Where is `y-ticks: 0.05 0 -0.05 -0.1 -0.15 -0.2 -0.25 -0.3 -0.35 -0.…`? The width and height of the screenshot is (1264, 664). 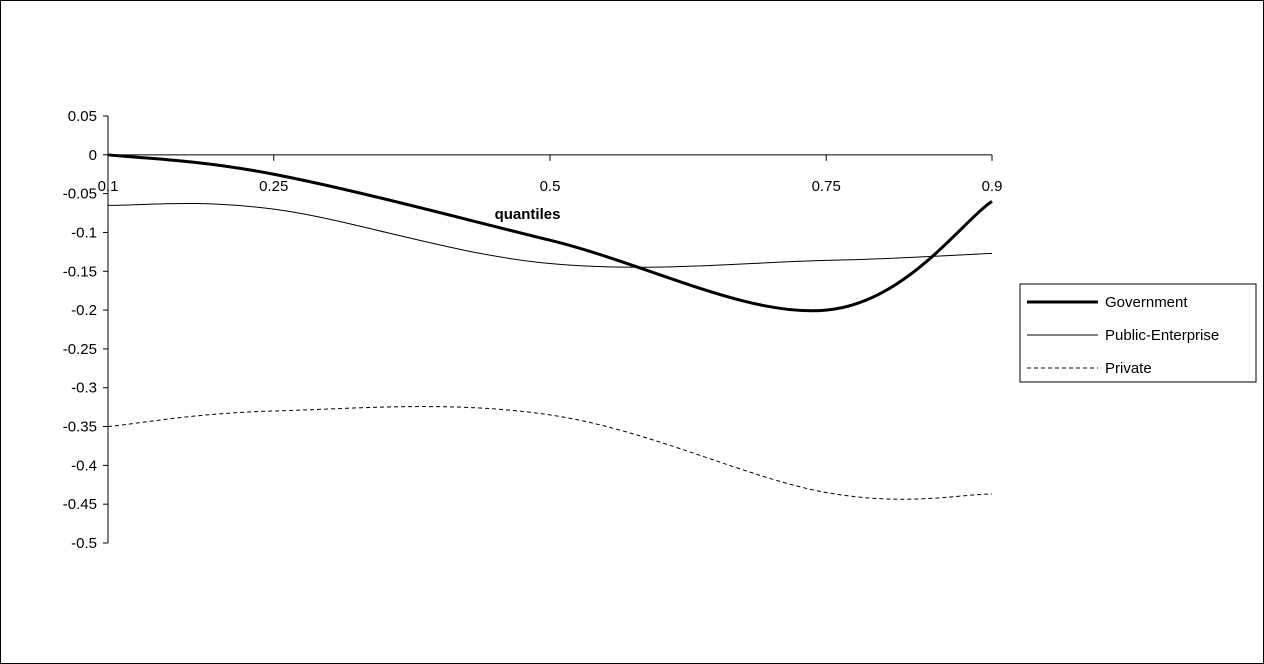
y-ticks: 0.05 0 -0.05 -0.1 -0.15 -0.2 -0.25 -0.3 -0.35 -0.… is located at coordinates (85, 330).